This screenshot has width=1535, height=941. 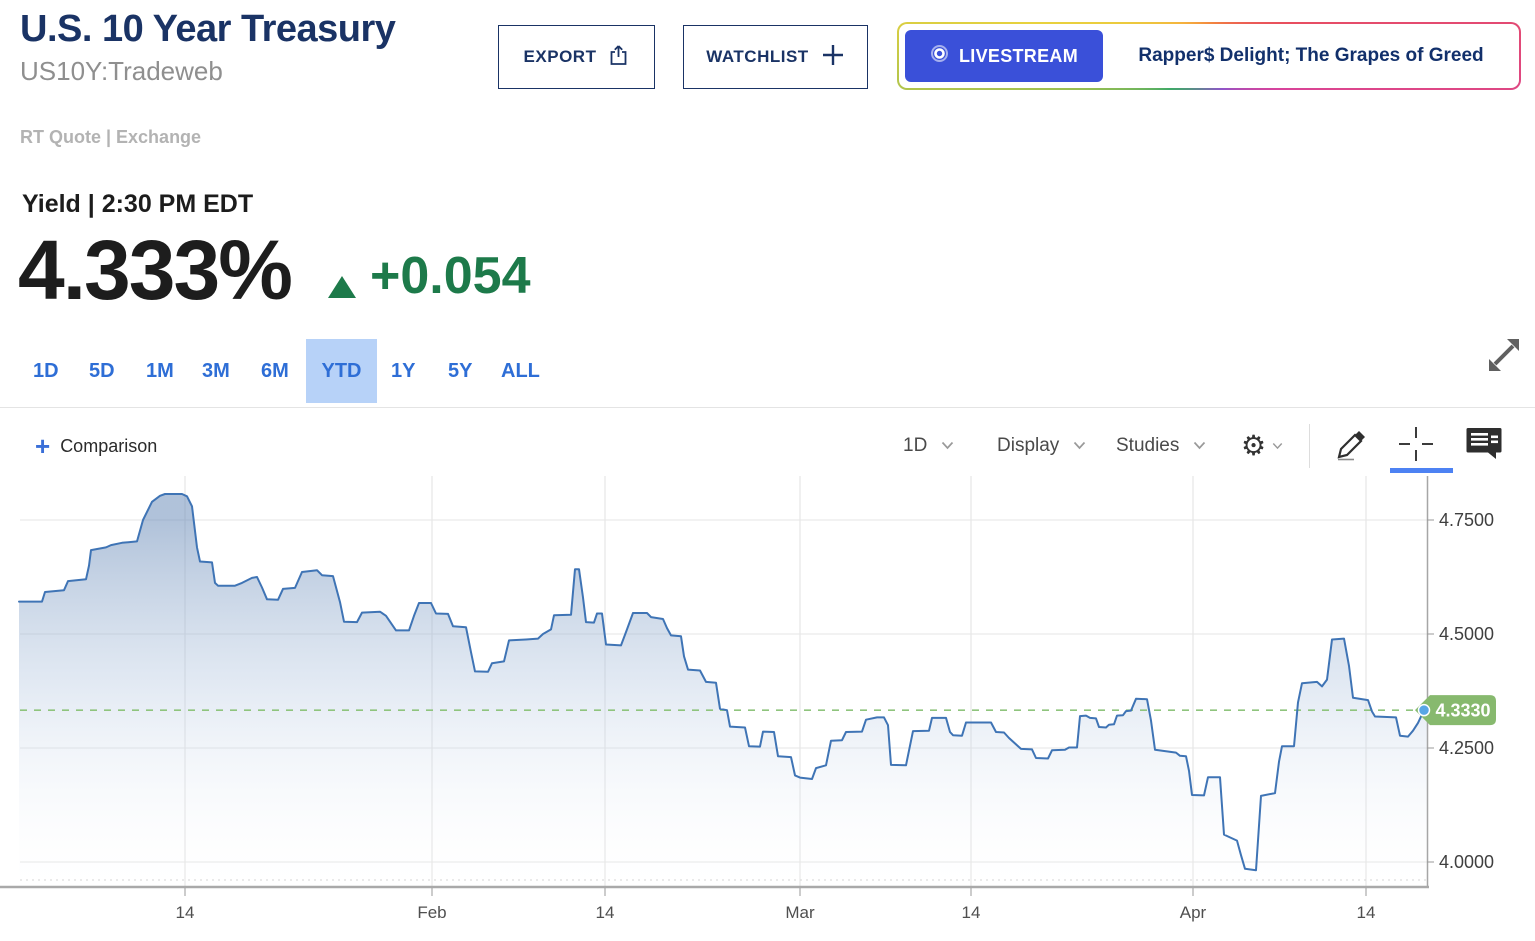 What do you see at coordinates (1309, 446) in the screenshot?
I see `toolbar-divider` at bounding box center [1309, 446].